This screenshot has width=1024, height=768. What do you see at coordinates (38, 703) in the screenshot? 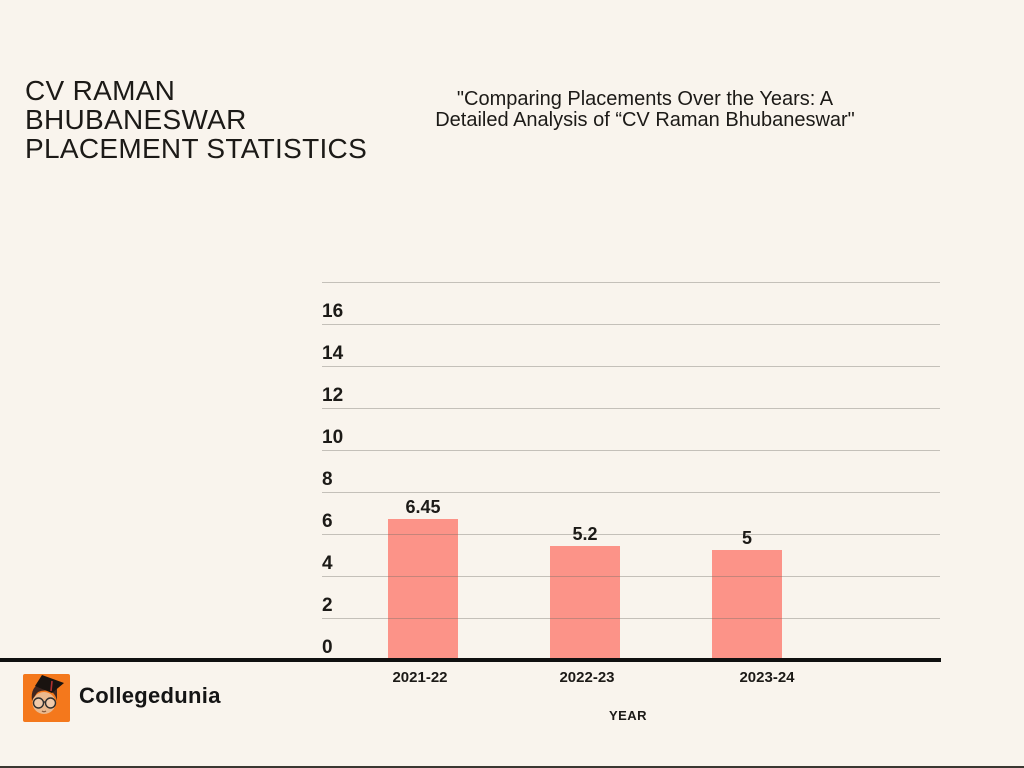
I see `logo-glasses-left` at bounding box center [38, 703].